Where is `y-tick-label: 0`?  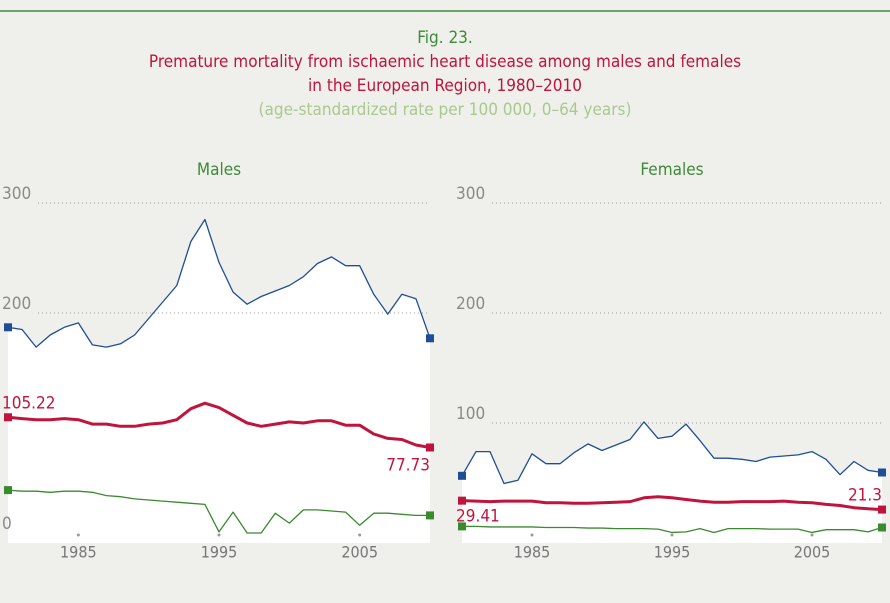 y-tick-label: 0 is located at coordinates (7, 524).